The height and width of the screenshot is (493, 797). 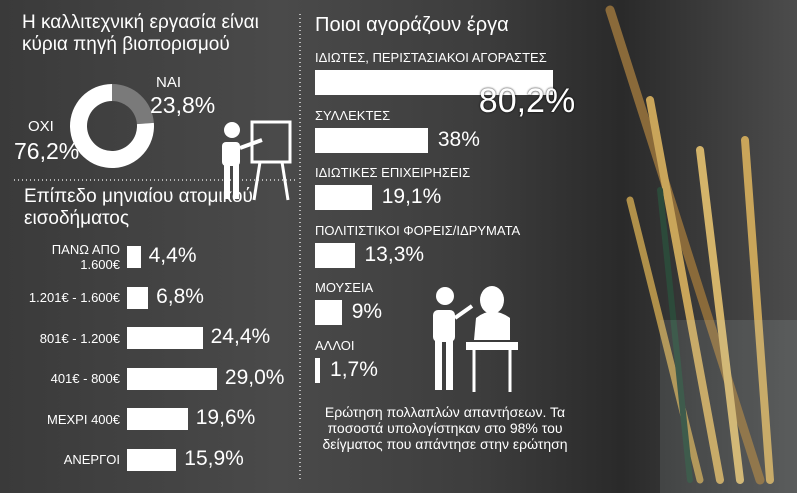 What do you see at coordinates (353, 115) in the screenshot?
I see `category-label: ΣΥΛΛΕΚΤΕΣ` at bounding box center [353, 115].